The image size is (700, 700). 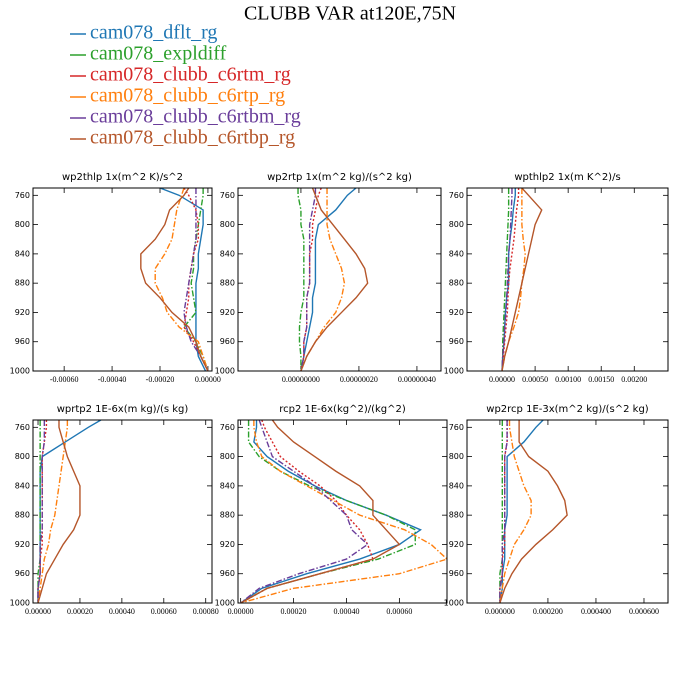 What do you see at coordinates (644, 611) in the screenshot?
I see `x-tick-label: 0.000600` at bounding box center [644, 611].